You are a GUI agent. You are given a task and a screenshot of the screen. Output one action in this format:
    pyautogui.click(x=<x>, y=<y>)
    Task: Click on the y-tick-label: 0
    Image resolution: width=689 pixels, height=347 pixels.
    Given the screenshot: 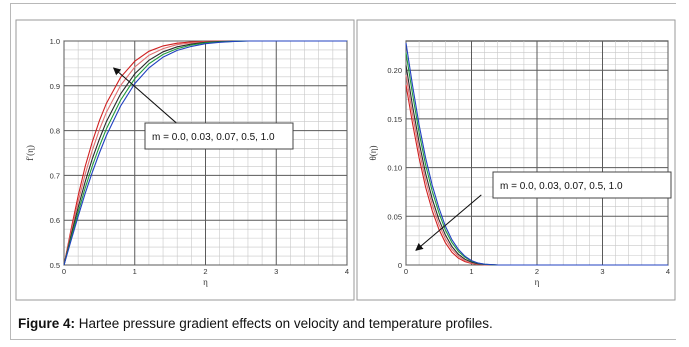 What is the action you would take?
    pyautogui.click(x=400, y=265)
    